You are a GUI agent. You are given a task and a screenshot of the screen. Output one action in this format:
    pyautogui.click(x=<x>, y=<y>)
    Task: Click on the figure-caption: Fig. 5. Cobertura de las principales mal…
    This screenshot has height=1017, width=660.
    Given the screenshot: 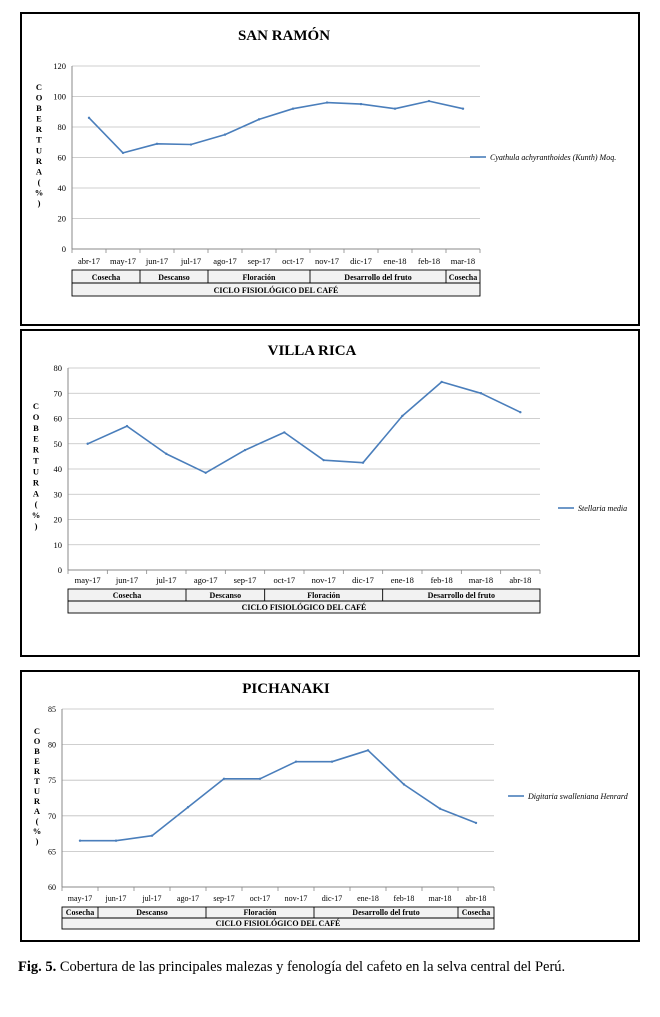 What is the action you would take?
    pyautogui.click(x=333, y=967)
    